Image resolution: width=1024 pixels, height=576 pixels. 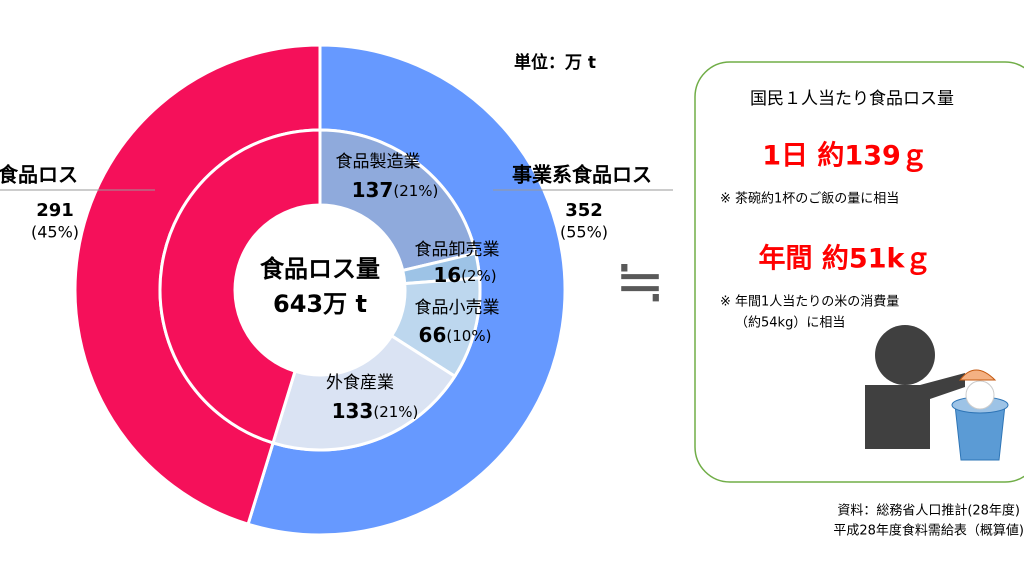 I want to click on category-label: 家庭系食品ロス, so click(x=39, y=175).